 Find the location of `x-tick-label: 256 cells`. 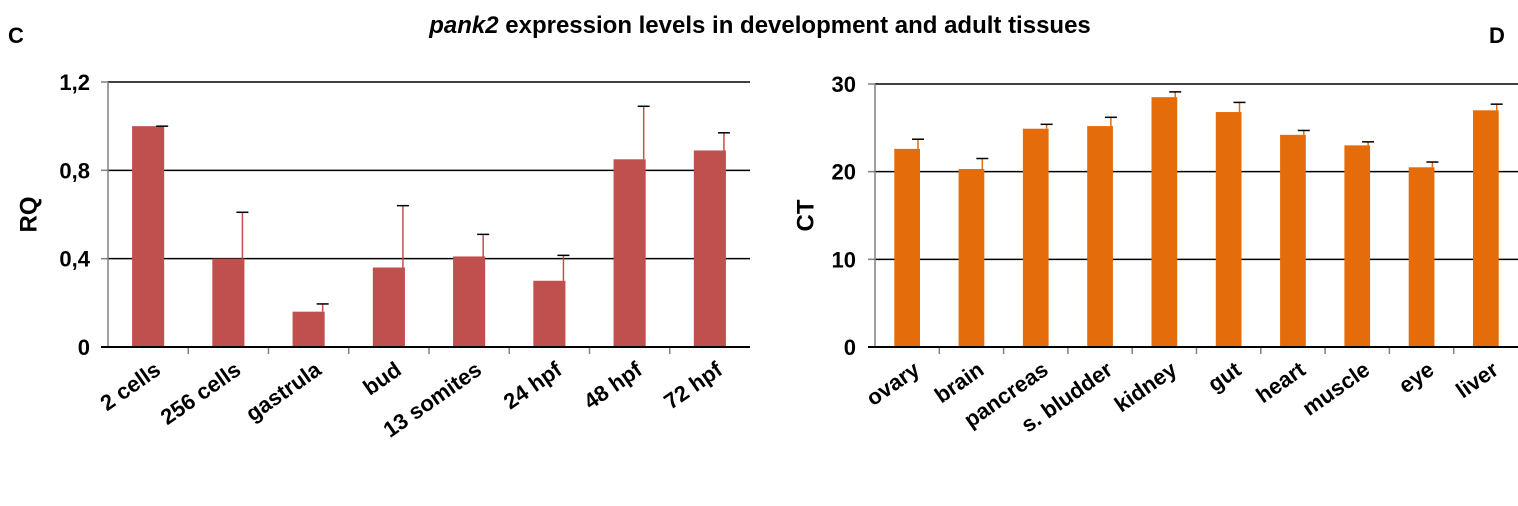

x-tick-label: 256 cells is located at coordinates (200, 393).